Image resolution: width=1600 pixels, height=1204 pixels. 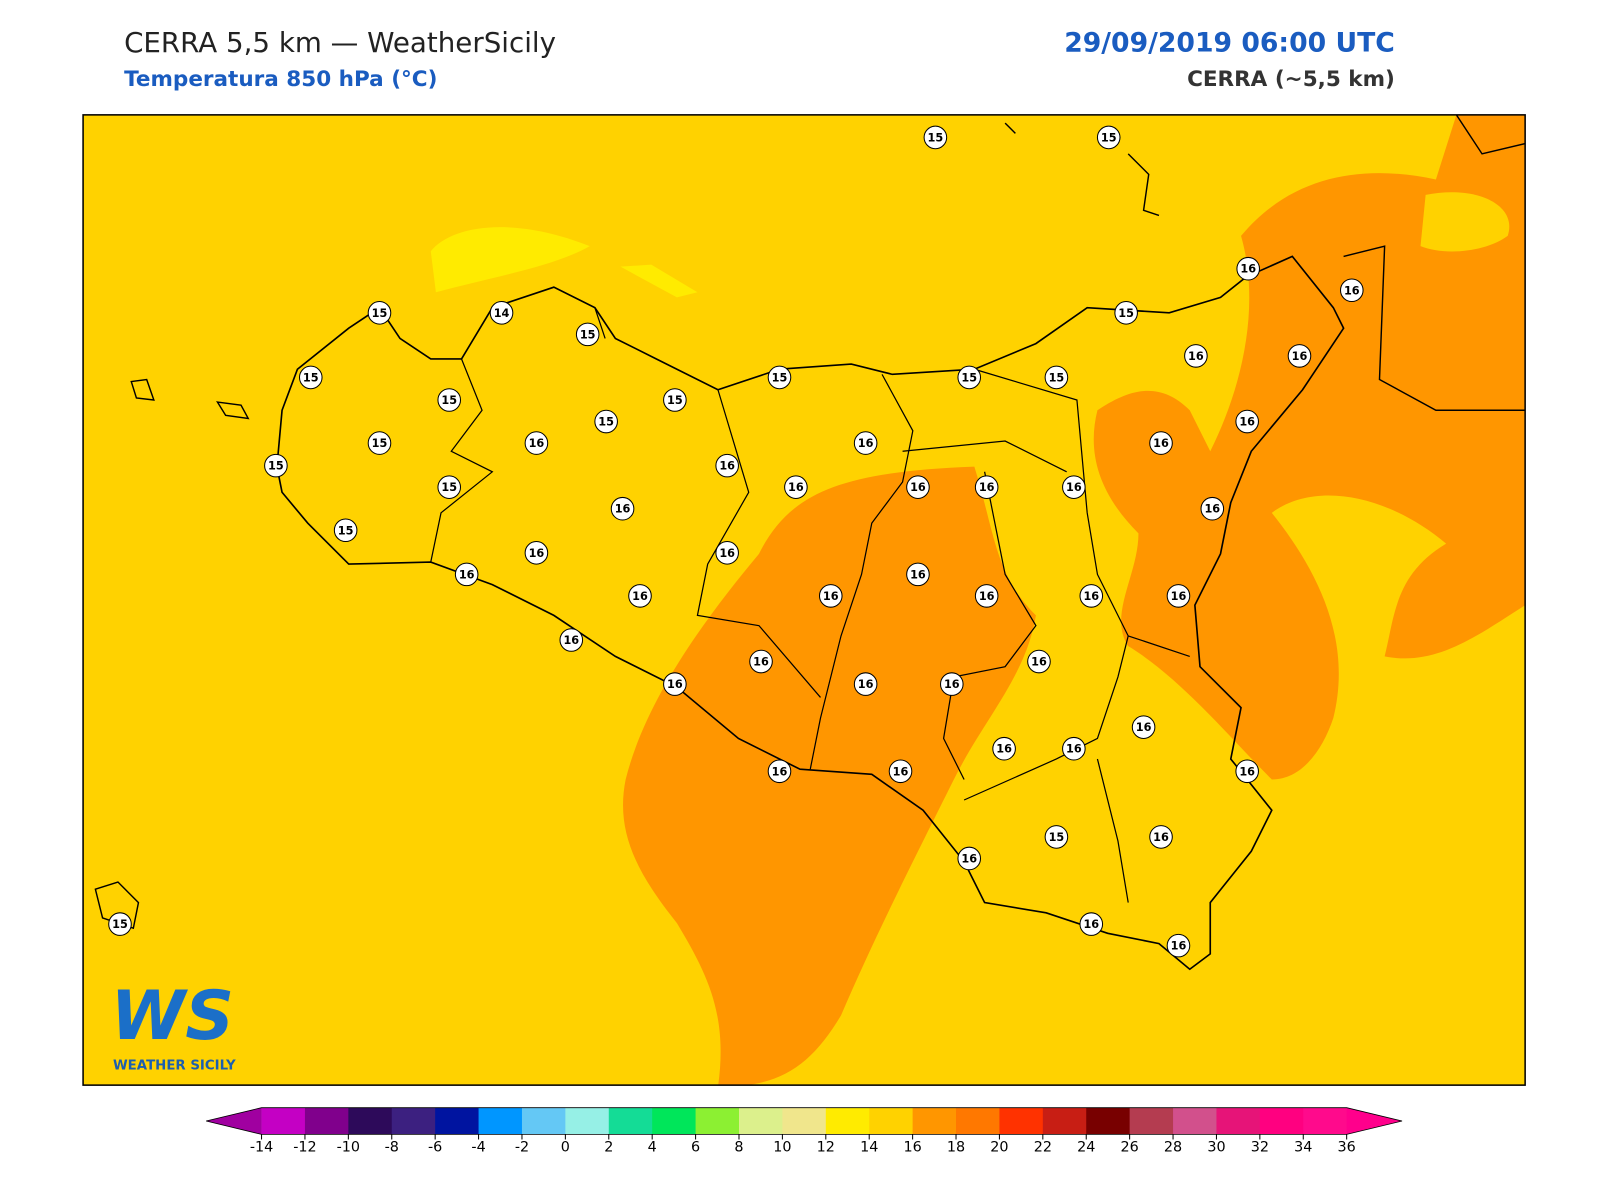 I want to click on coastline, so click(x=1265, y=262).